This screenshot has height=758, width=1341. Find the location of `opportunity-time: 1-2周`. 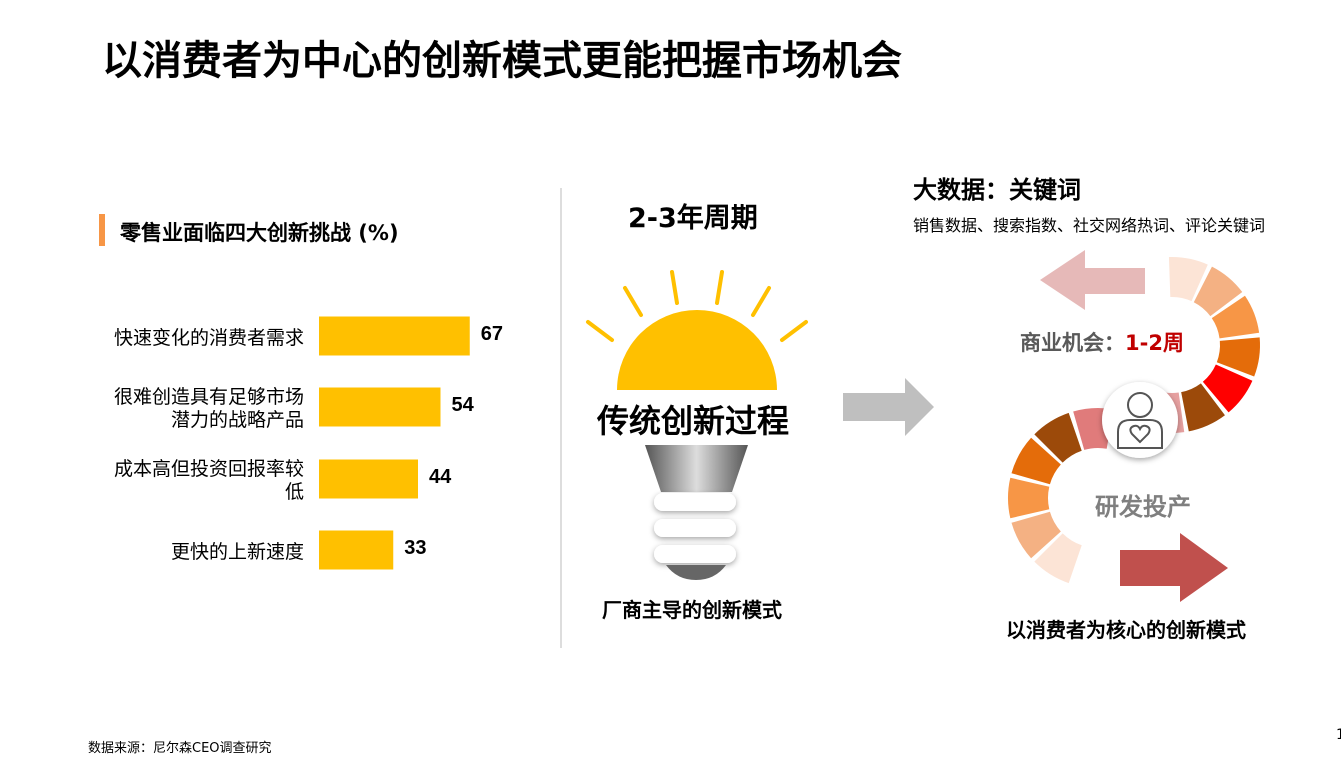

opportunity-time: 1-2周 is located at coordinates (1154, 343).